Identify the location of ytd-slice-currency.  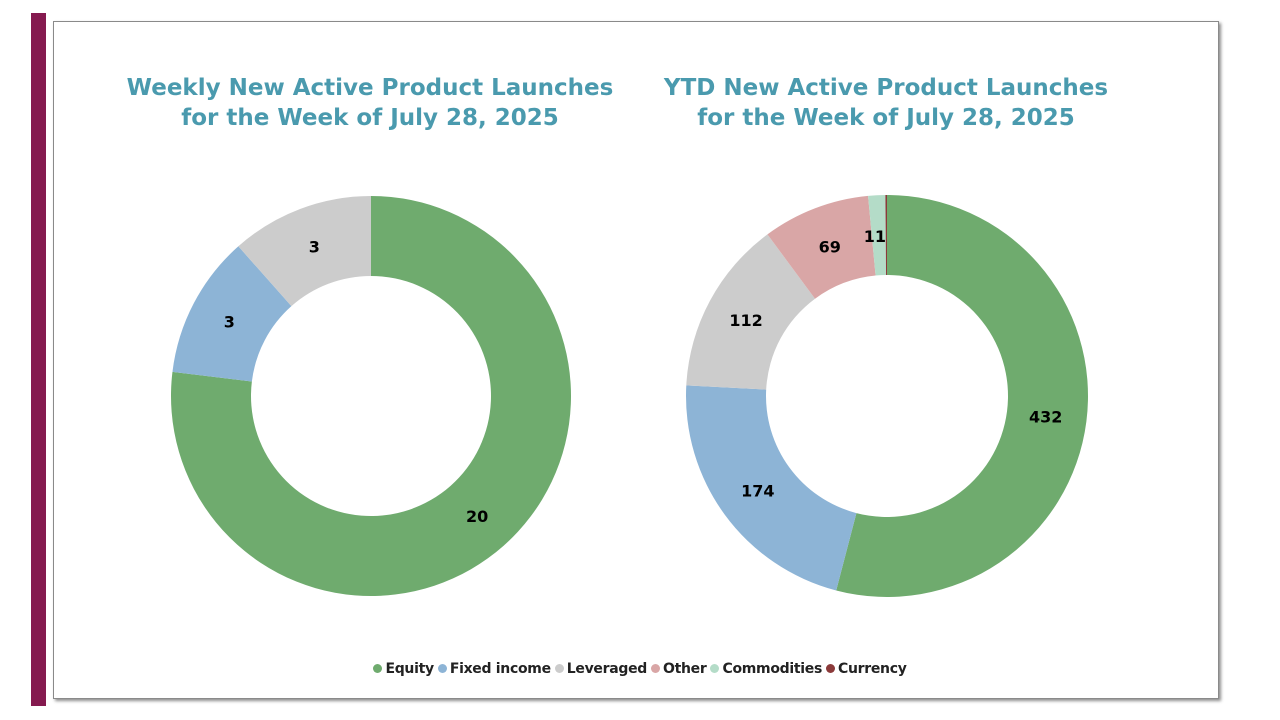
(886, 235).